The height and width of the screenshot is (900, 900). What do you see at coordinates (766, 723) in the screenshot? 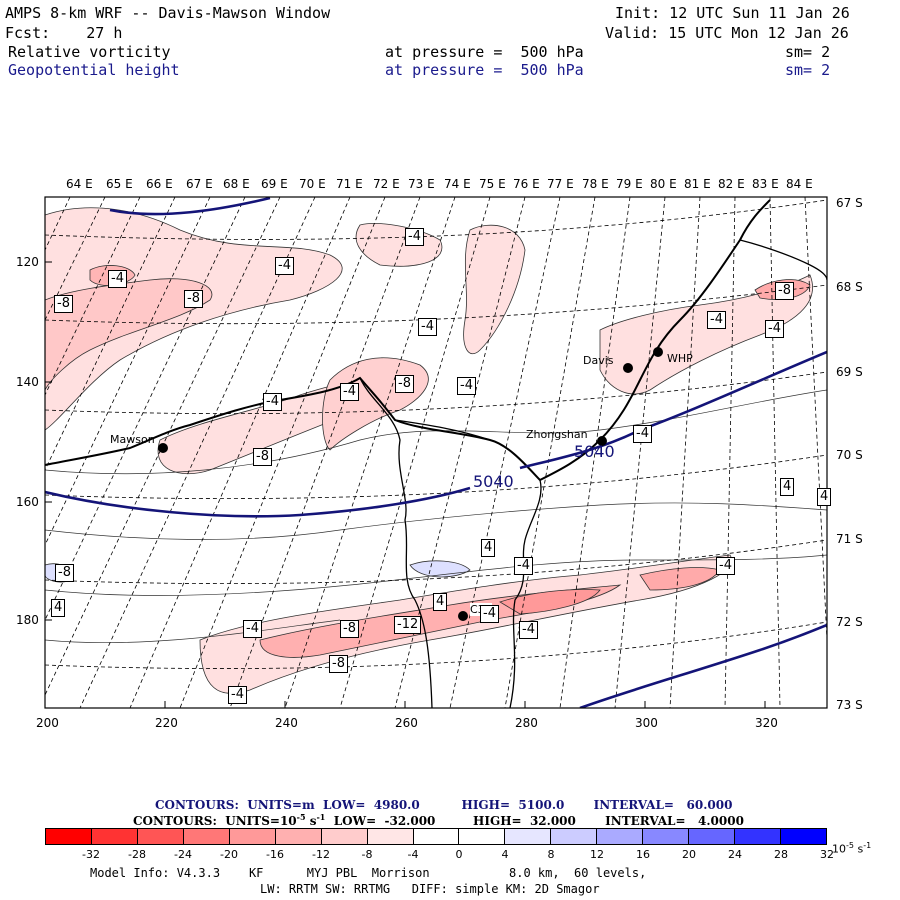
I see `x-tick-label: 320` at bounding box center [766, 723].